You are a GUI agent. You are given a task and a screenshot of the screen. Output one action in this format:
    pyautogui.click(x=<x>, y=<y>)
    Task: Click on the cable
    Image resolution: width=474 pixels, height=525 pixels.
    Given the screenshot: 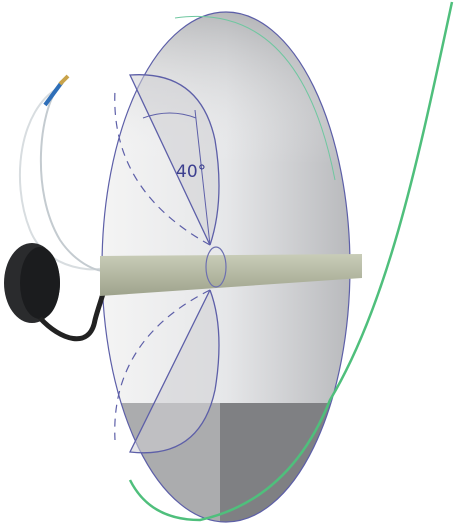 What is the action you would take?
    pyautogui.click(x=73, y=179)
    